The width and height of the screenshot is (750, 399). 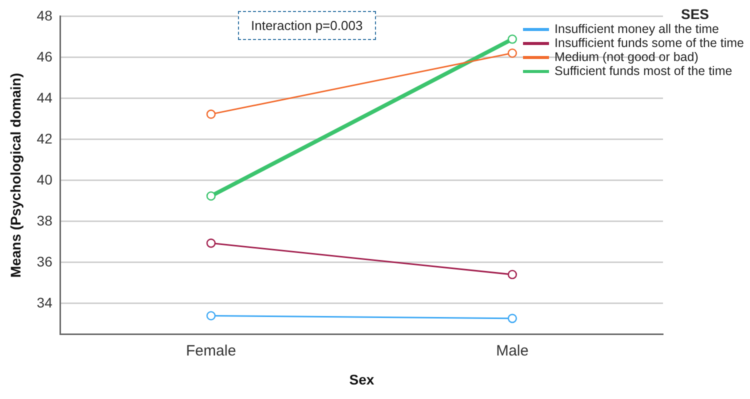 I want to click on legend-label: Medium (not good or bad), so click(x=626, y=57).